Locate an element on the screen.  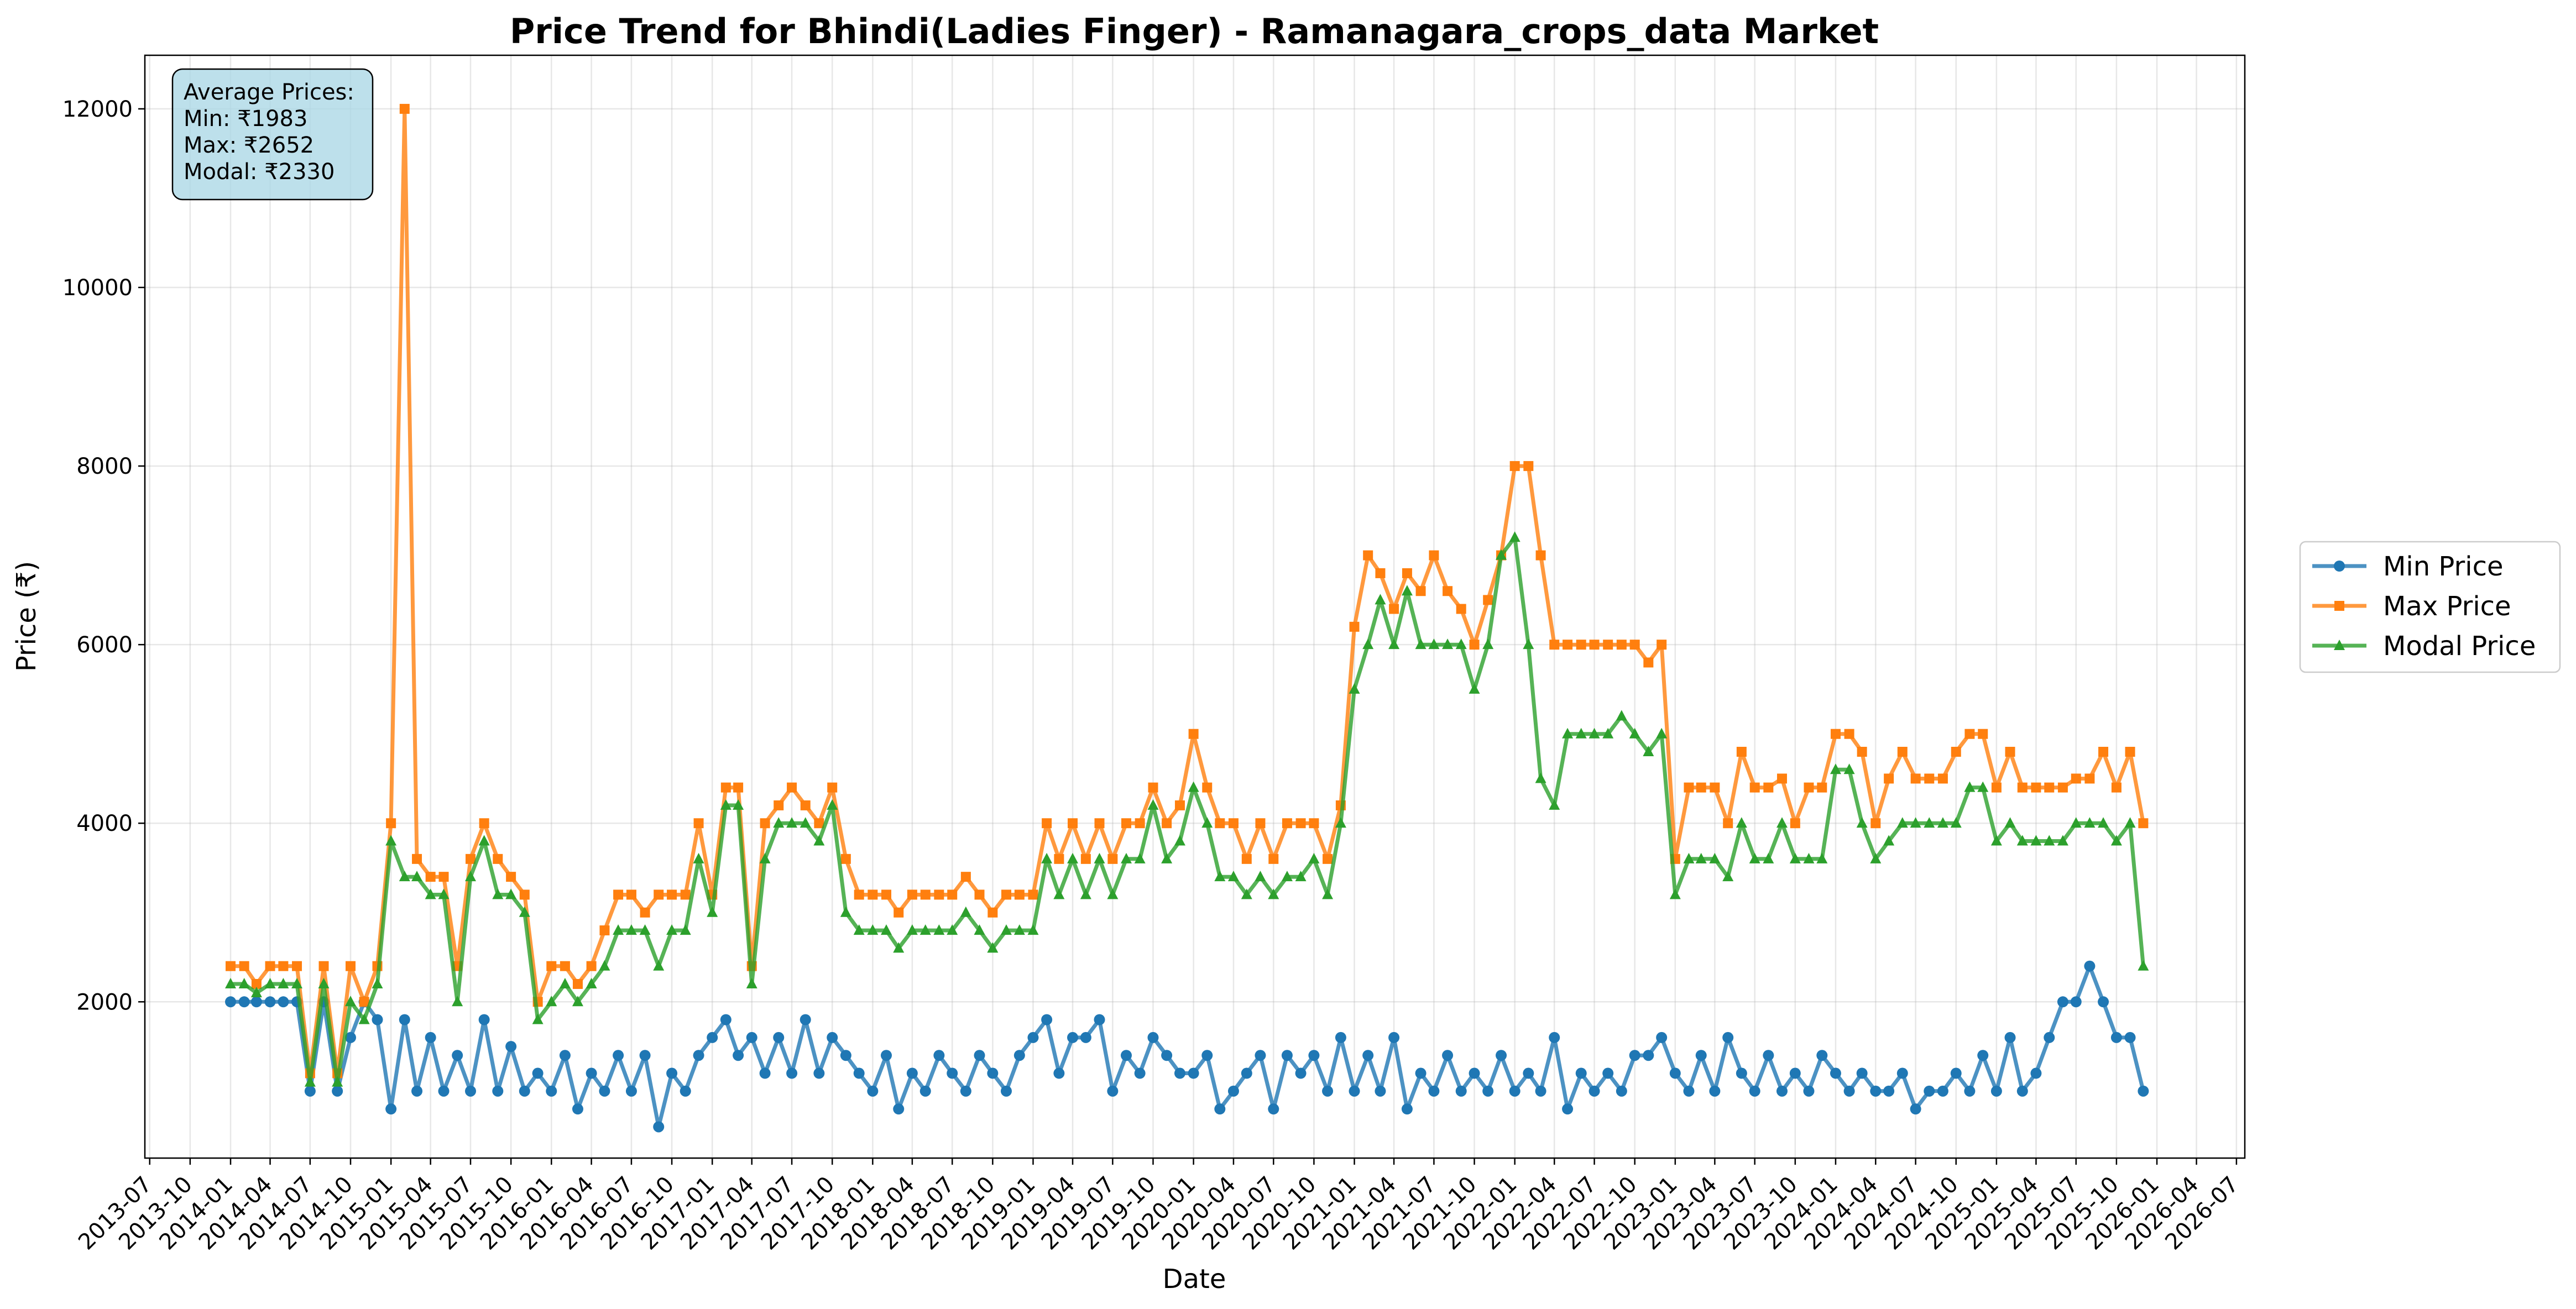
y-tick-label: 8000 is located at coordinates (104, 466).